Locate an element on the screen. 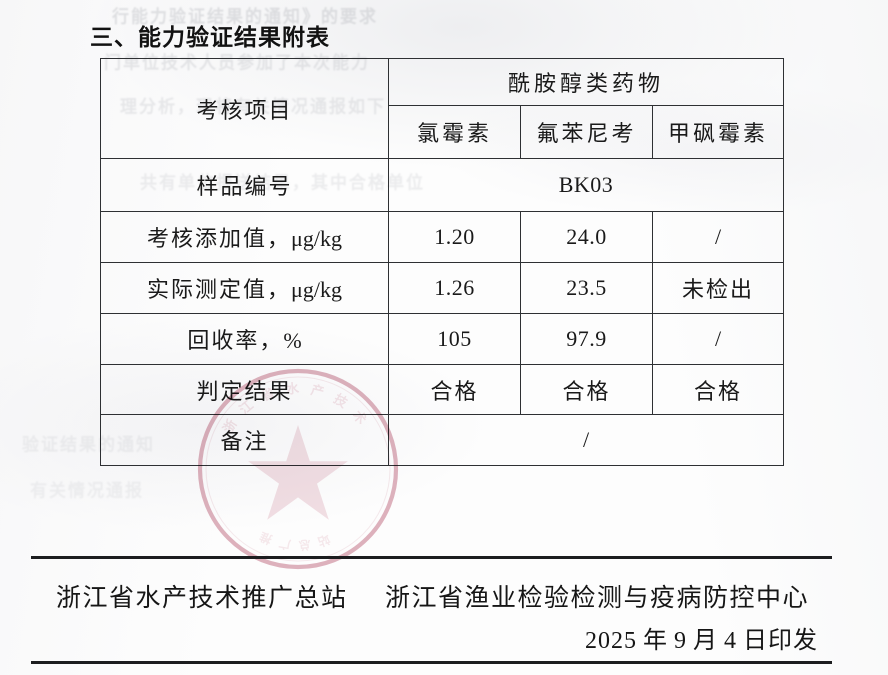 This screenshot has width=888, height=675. cell-sample-number-value: BK03 is located at coordinates (586, 185).